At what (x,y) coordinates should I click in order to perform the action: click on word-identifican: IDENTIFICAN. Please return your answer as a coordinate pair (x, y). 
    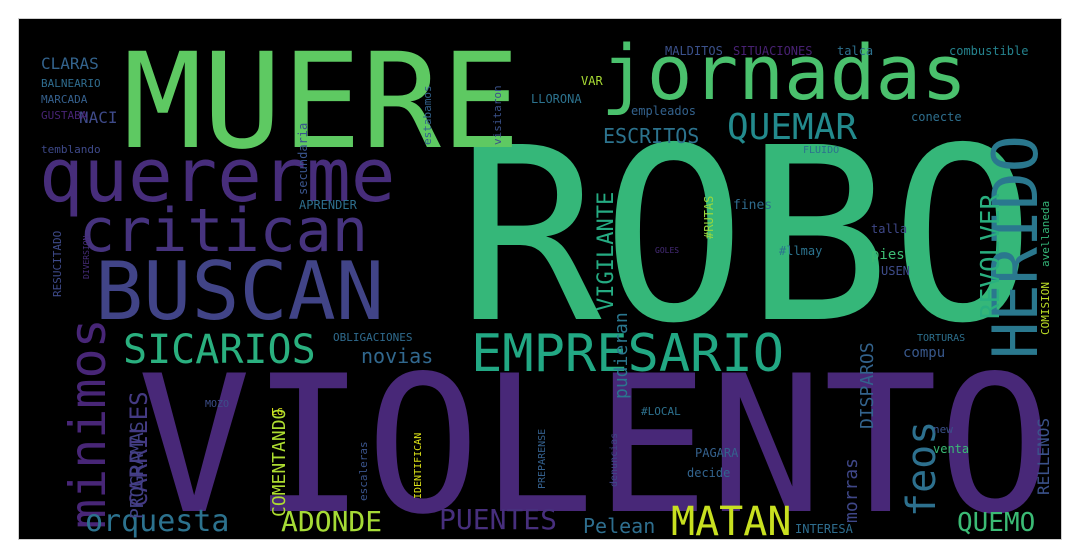
    Looking at the image, I should click on (418, 466).